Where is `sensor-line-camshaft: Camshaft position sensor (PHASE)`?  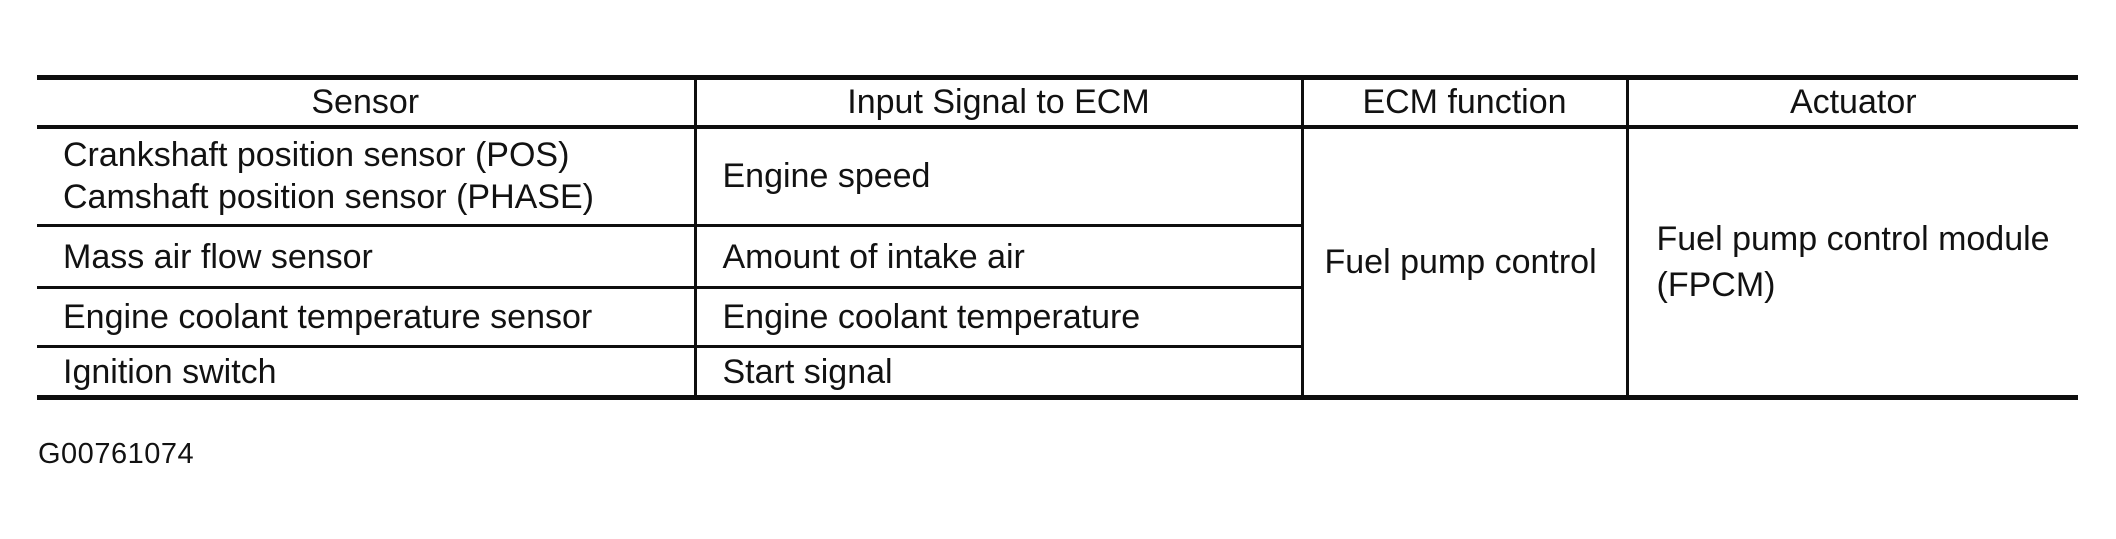 sensor-line-camshaft: Camshaft position sensor (PHASE) is located at coordinates (328, 197).